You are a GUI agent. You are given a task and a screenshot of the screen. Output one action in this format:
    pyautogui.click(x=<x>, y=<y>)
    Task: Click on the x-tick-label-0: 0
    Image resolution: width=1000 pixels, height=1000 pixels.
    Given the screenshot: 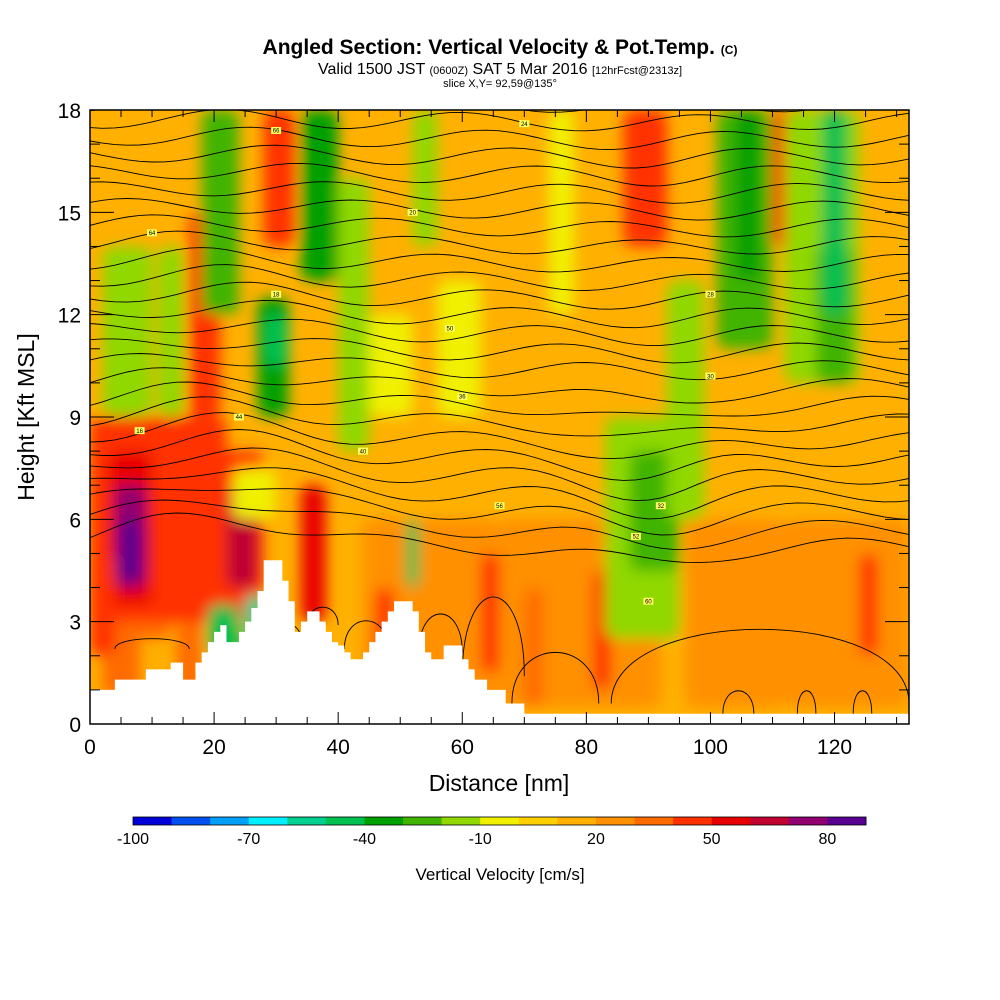 What is the action you would take?
    pyautogui.click(x=90, y=747)
    